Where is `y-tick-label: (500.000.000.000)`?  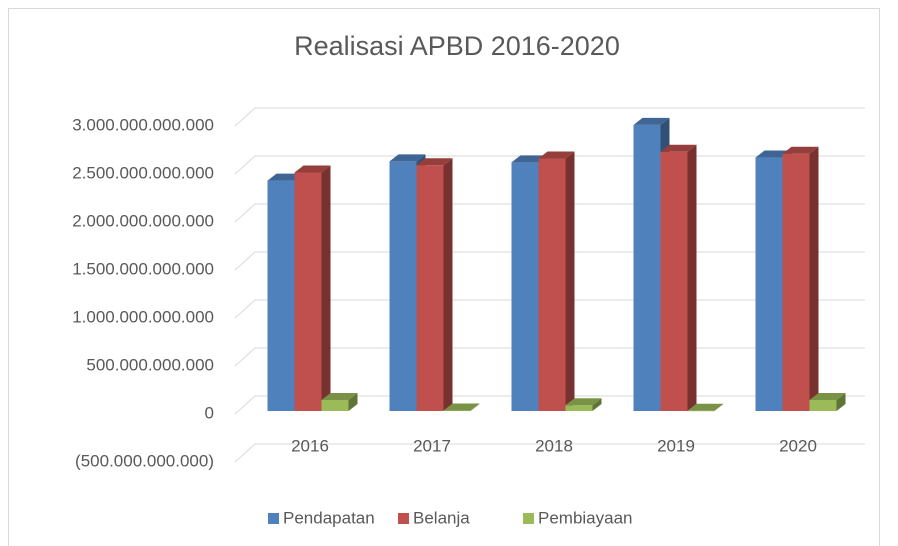
y-tick-label: (500.000.000.000) is located at coordinates (144, 460).